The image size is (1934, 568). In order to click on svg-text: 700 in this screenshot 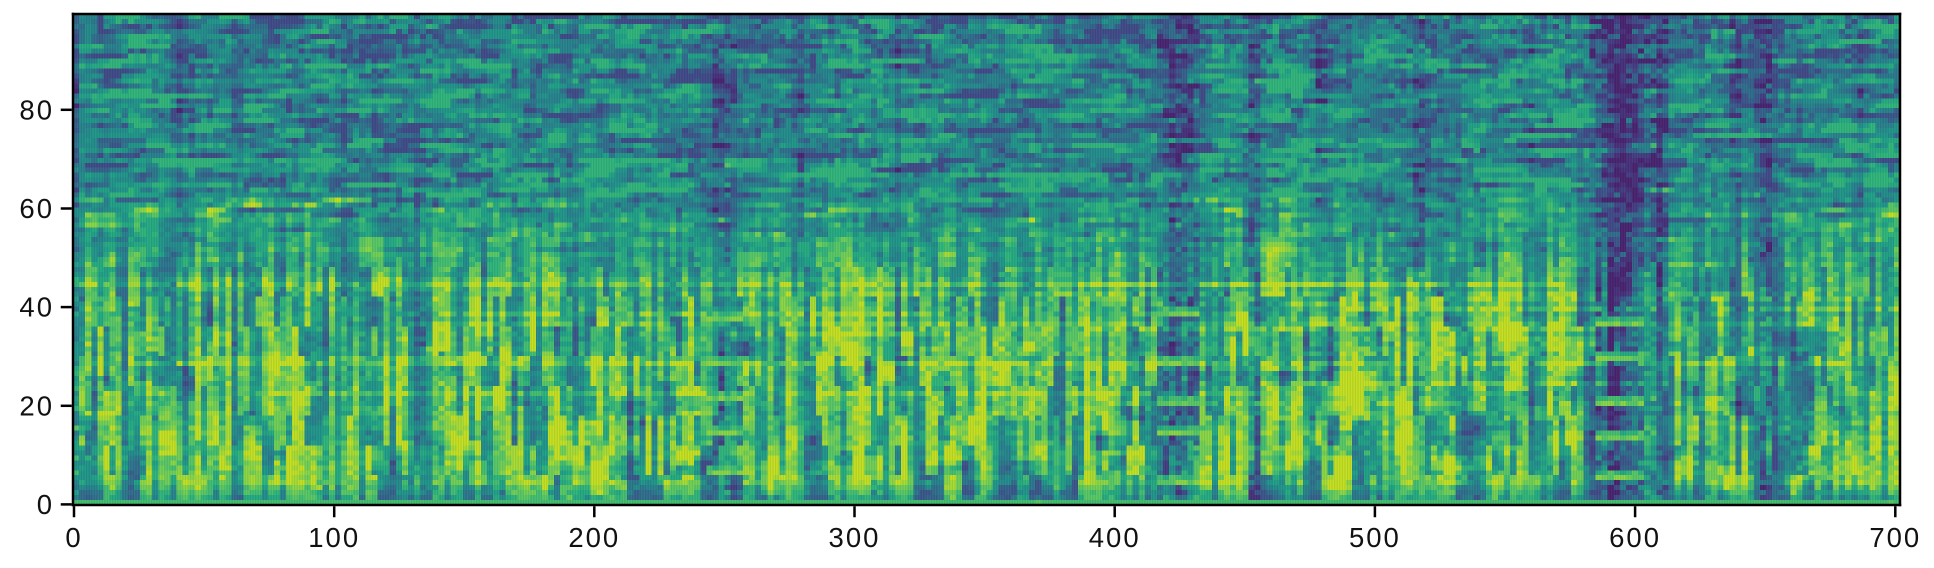, I will do `click(1895, 537)`.